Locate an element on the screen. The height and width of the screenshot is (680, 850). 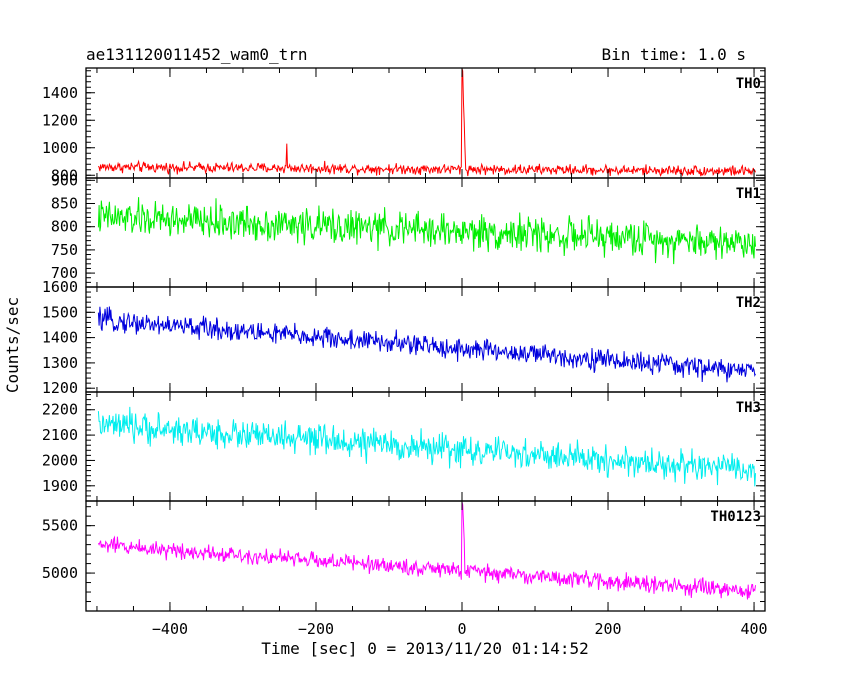
panel-label-th2: TH2 is located at coordinates (748, 303).